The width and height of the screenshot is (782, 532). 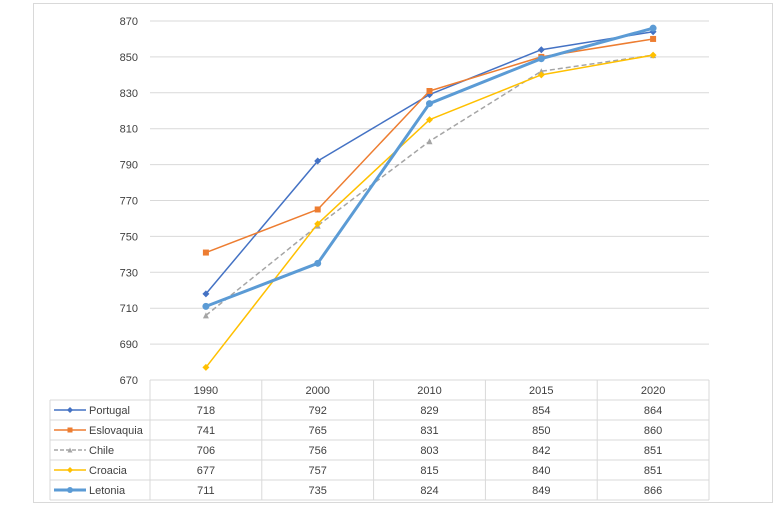 I want to click on y-tick-label: 870, so click(x=129, y=22).